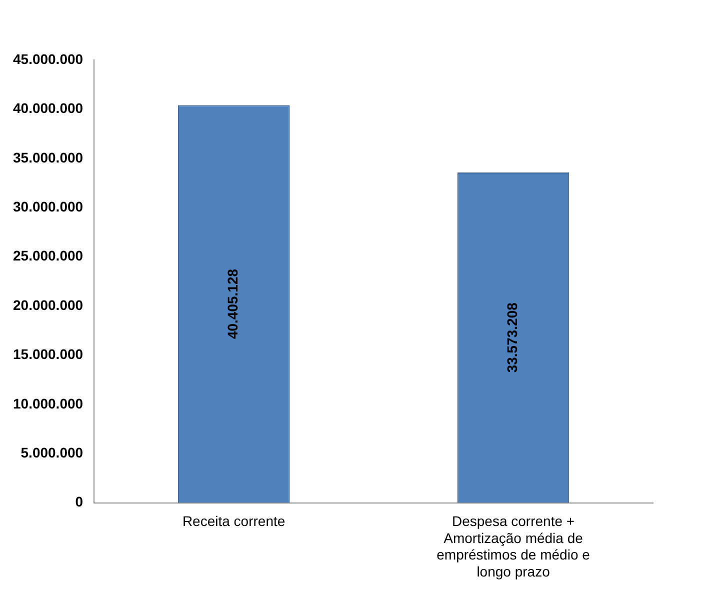  What do you see at coordinates (52, 452) in the screenshot?
I see `y-tick-label: 5.000.000` at bounding box center [52, 452].